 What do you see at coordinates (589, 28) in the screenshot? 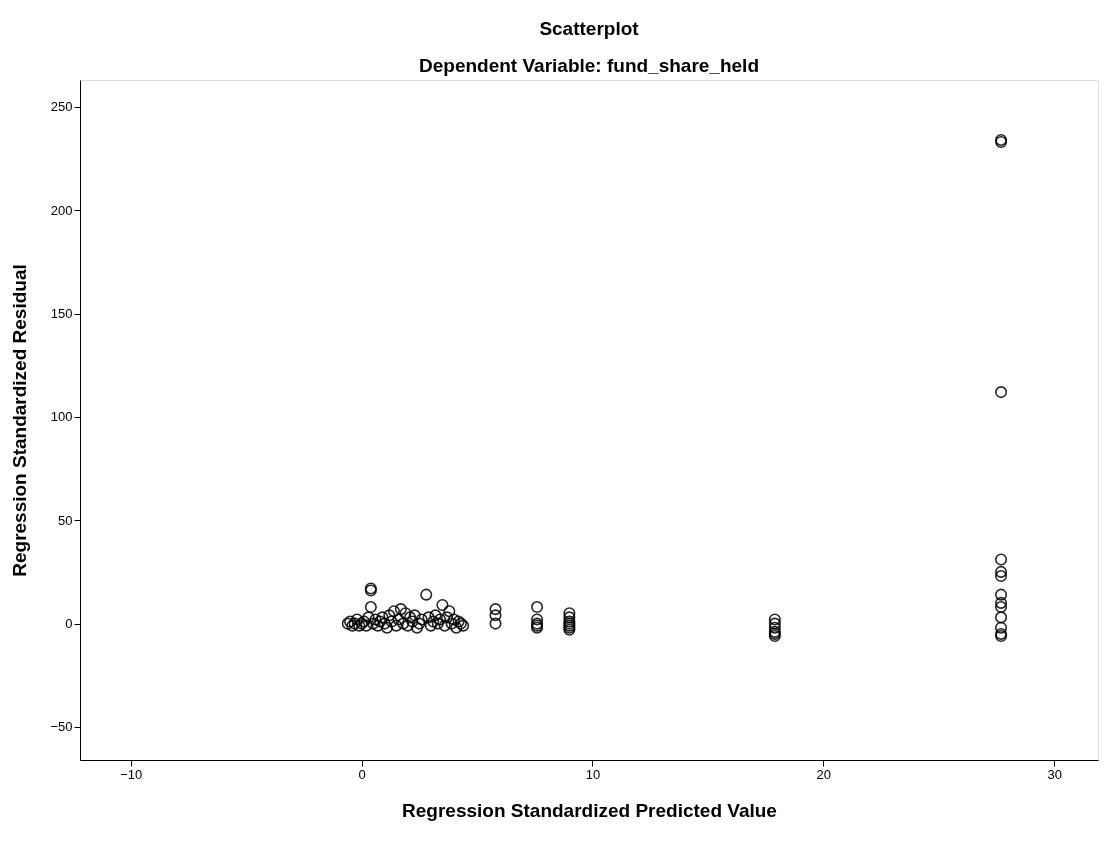
I see `chart-title: Scatterplot` at bounding box center [589, 28].